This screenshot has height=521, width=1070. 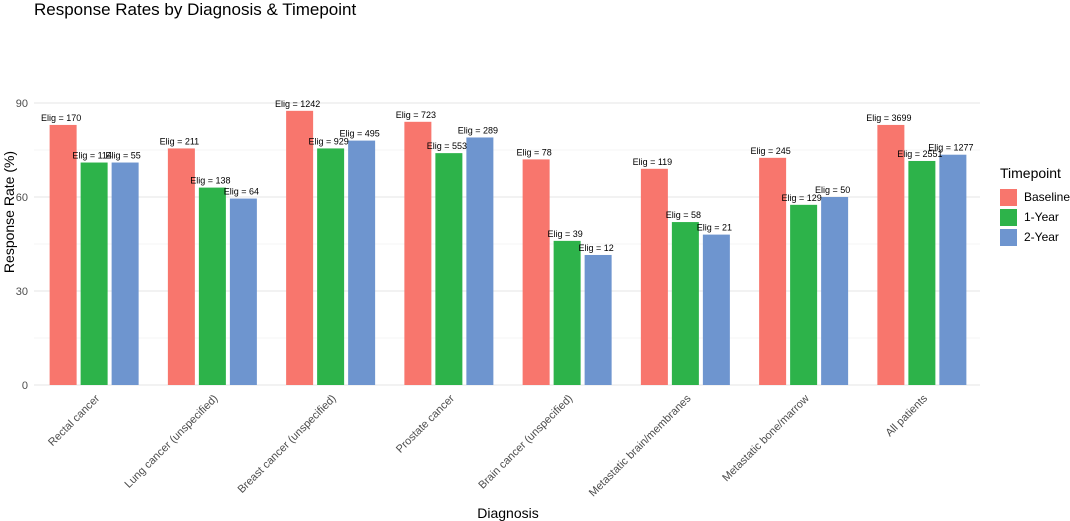 I want to click on legend-item-baseline: Baseline, so click(x=1035, y=197).